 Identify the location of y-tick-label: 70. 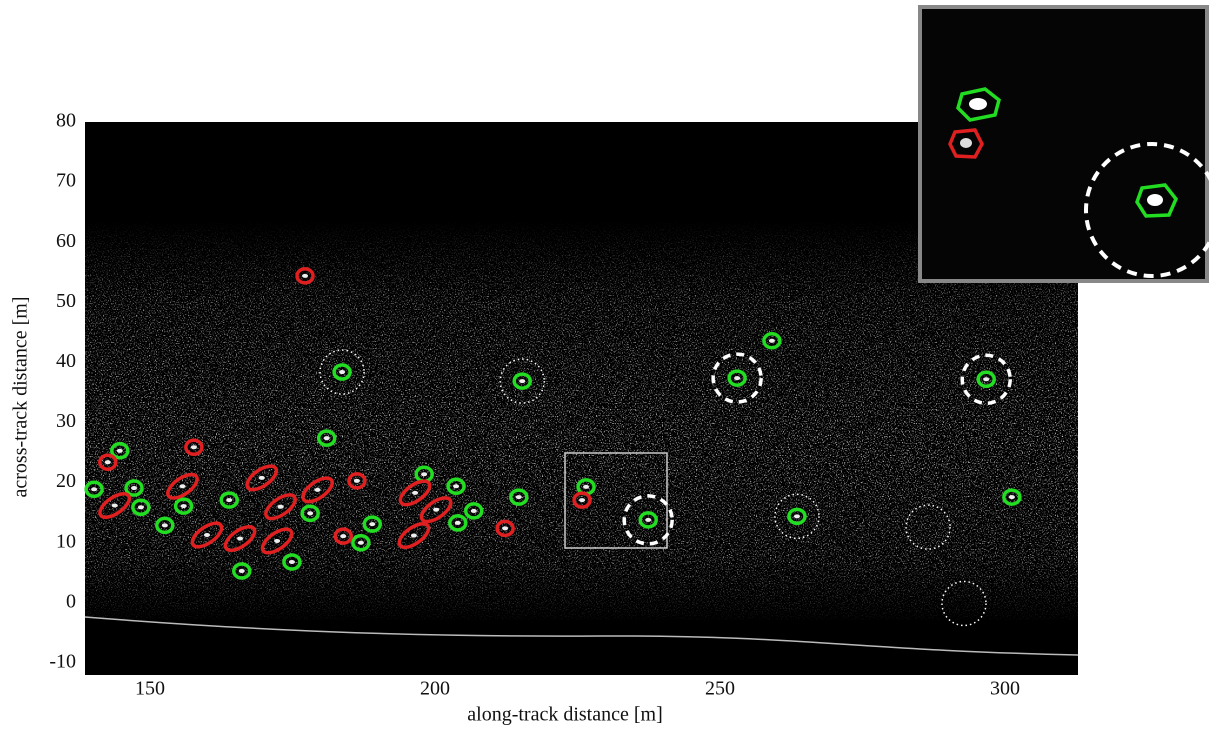
(66, 181).